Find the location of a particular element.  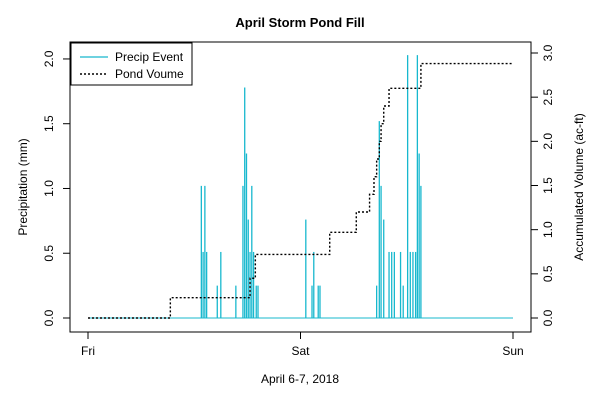

y2-axis-label: Accumulated Volume (ac-ft) is located at coordinates (579, 186).